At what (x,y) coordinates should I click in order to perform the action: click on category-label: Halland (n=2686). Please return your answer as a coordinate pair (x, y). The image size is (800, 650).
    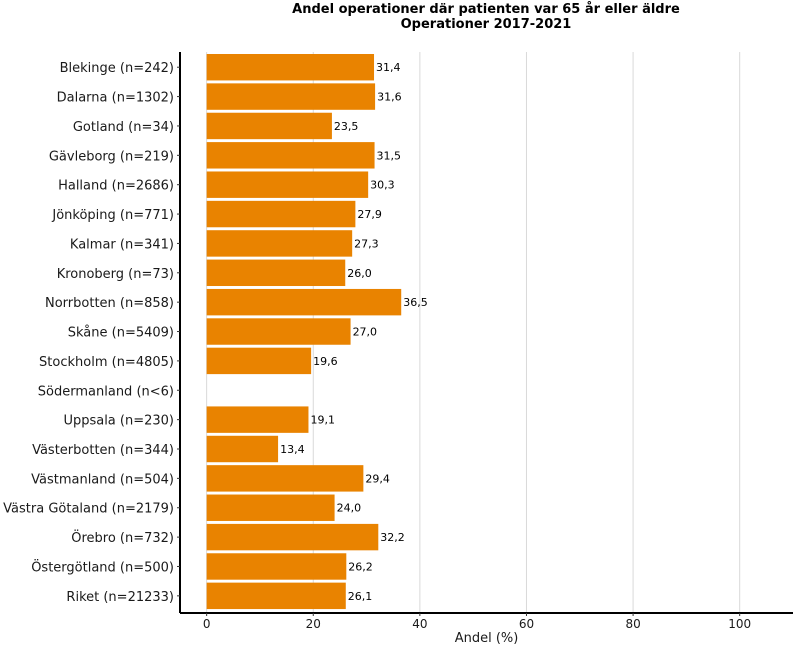
    Looking at the image, I should click on (116, 186).